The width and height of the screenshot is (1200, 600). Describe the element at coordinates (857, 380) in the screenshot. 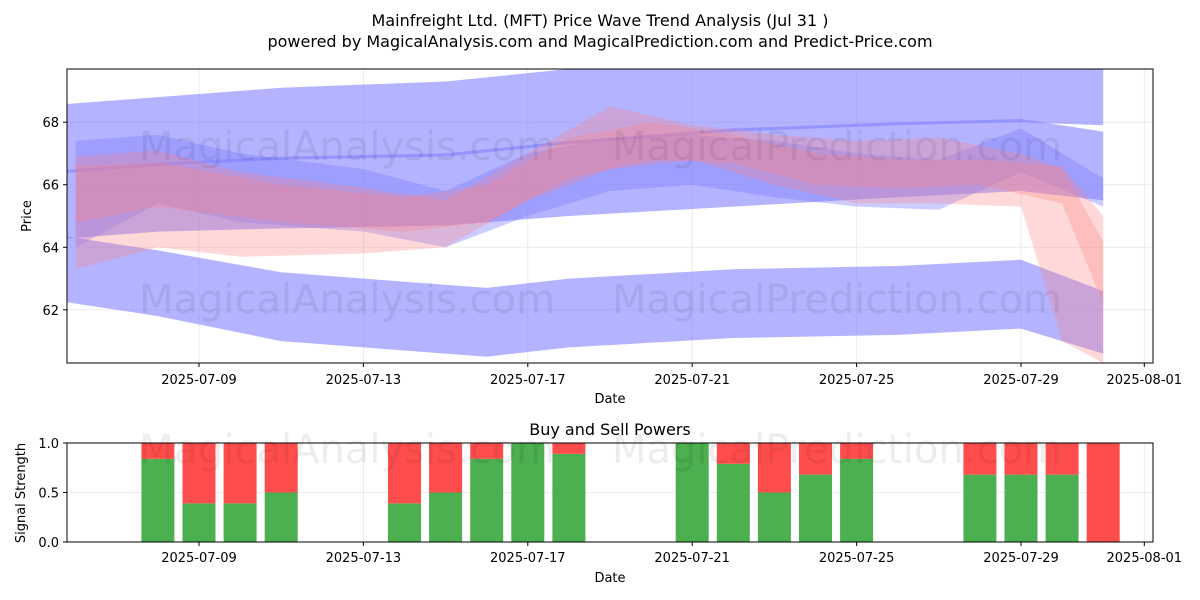

I see `price-x-tick-label: 2025-07-25` at that location.